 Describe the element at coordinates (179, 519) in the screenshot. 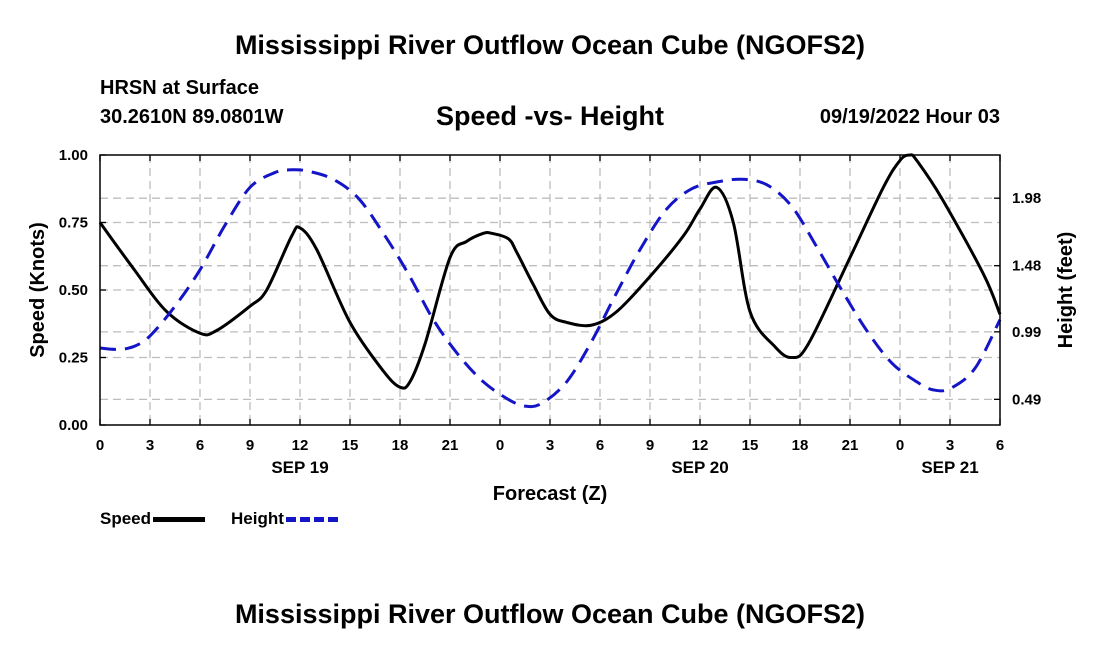

I see `legend-speed-swatch` at that location.